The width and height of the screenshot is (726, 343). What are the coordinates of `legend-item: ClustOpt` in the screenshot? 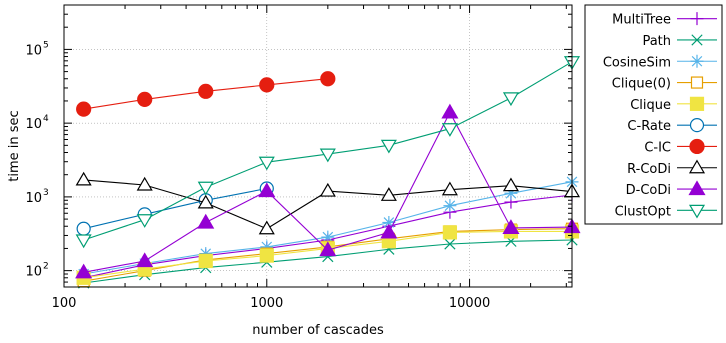 It's located at (666, 211).